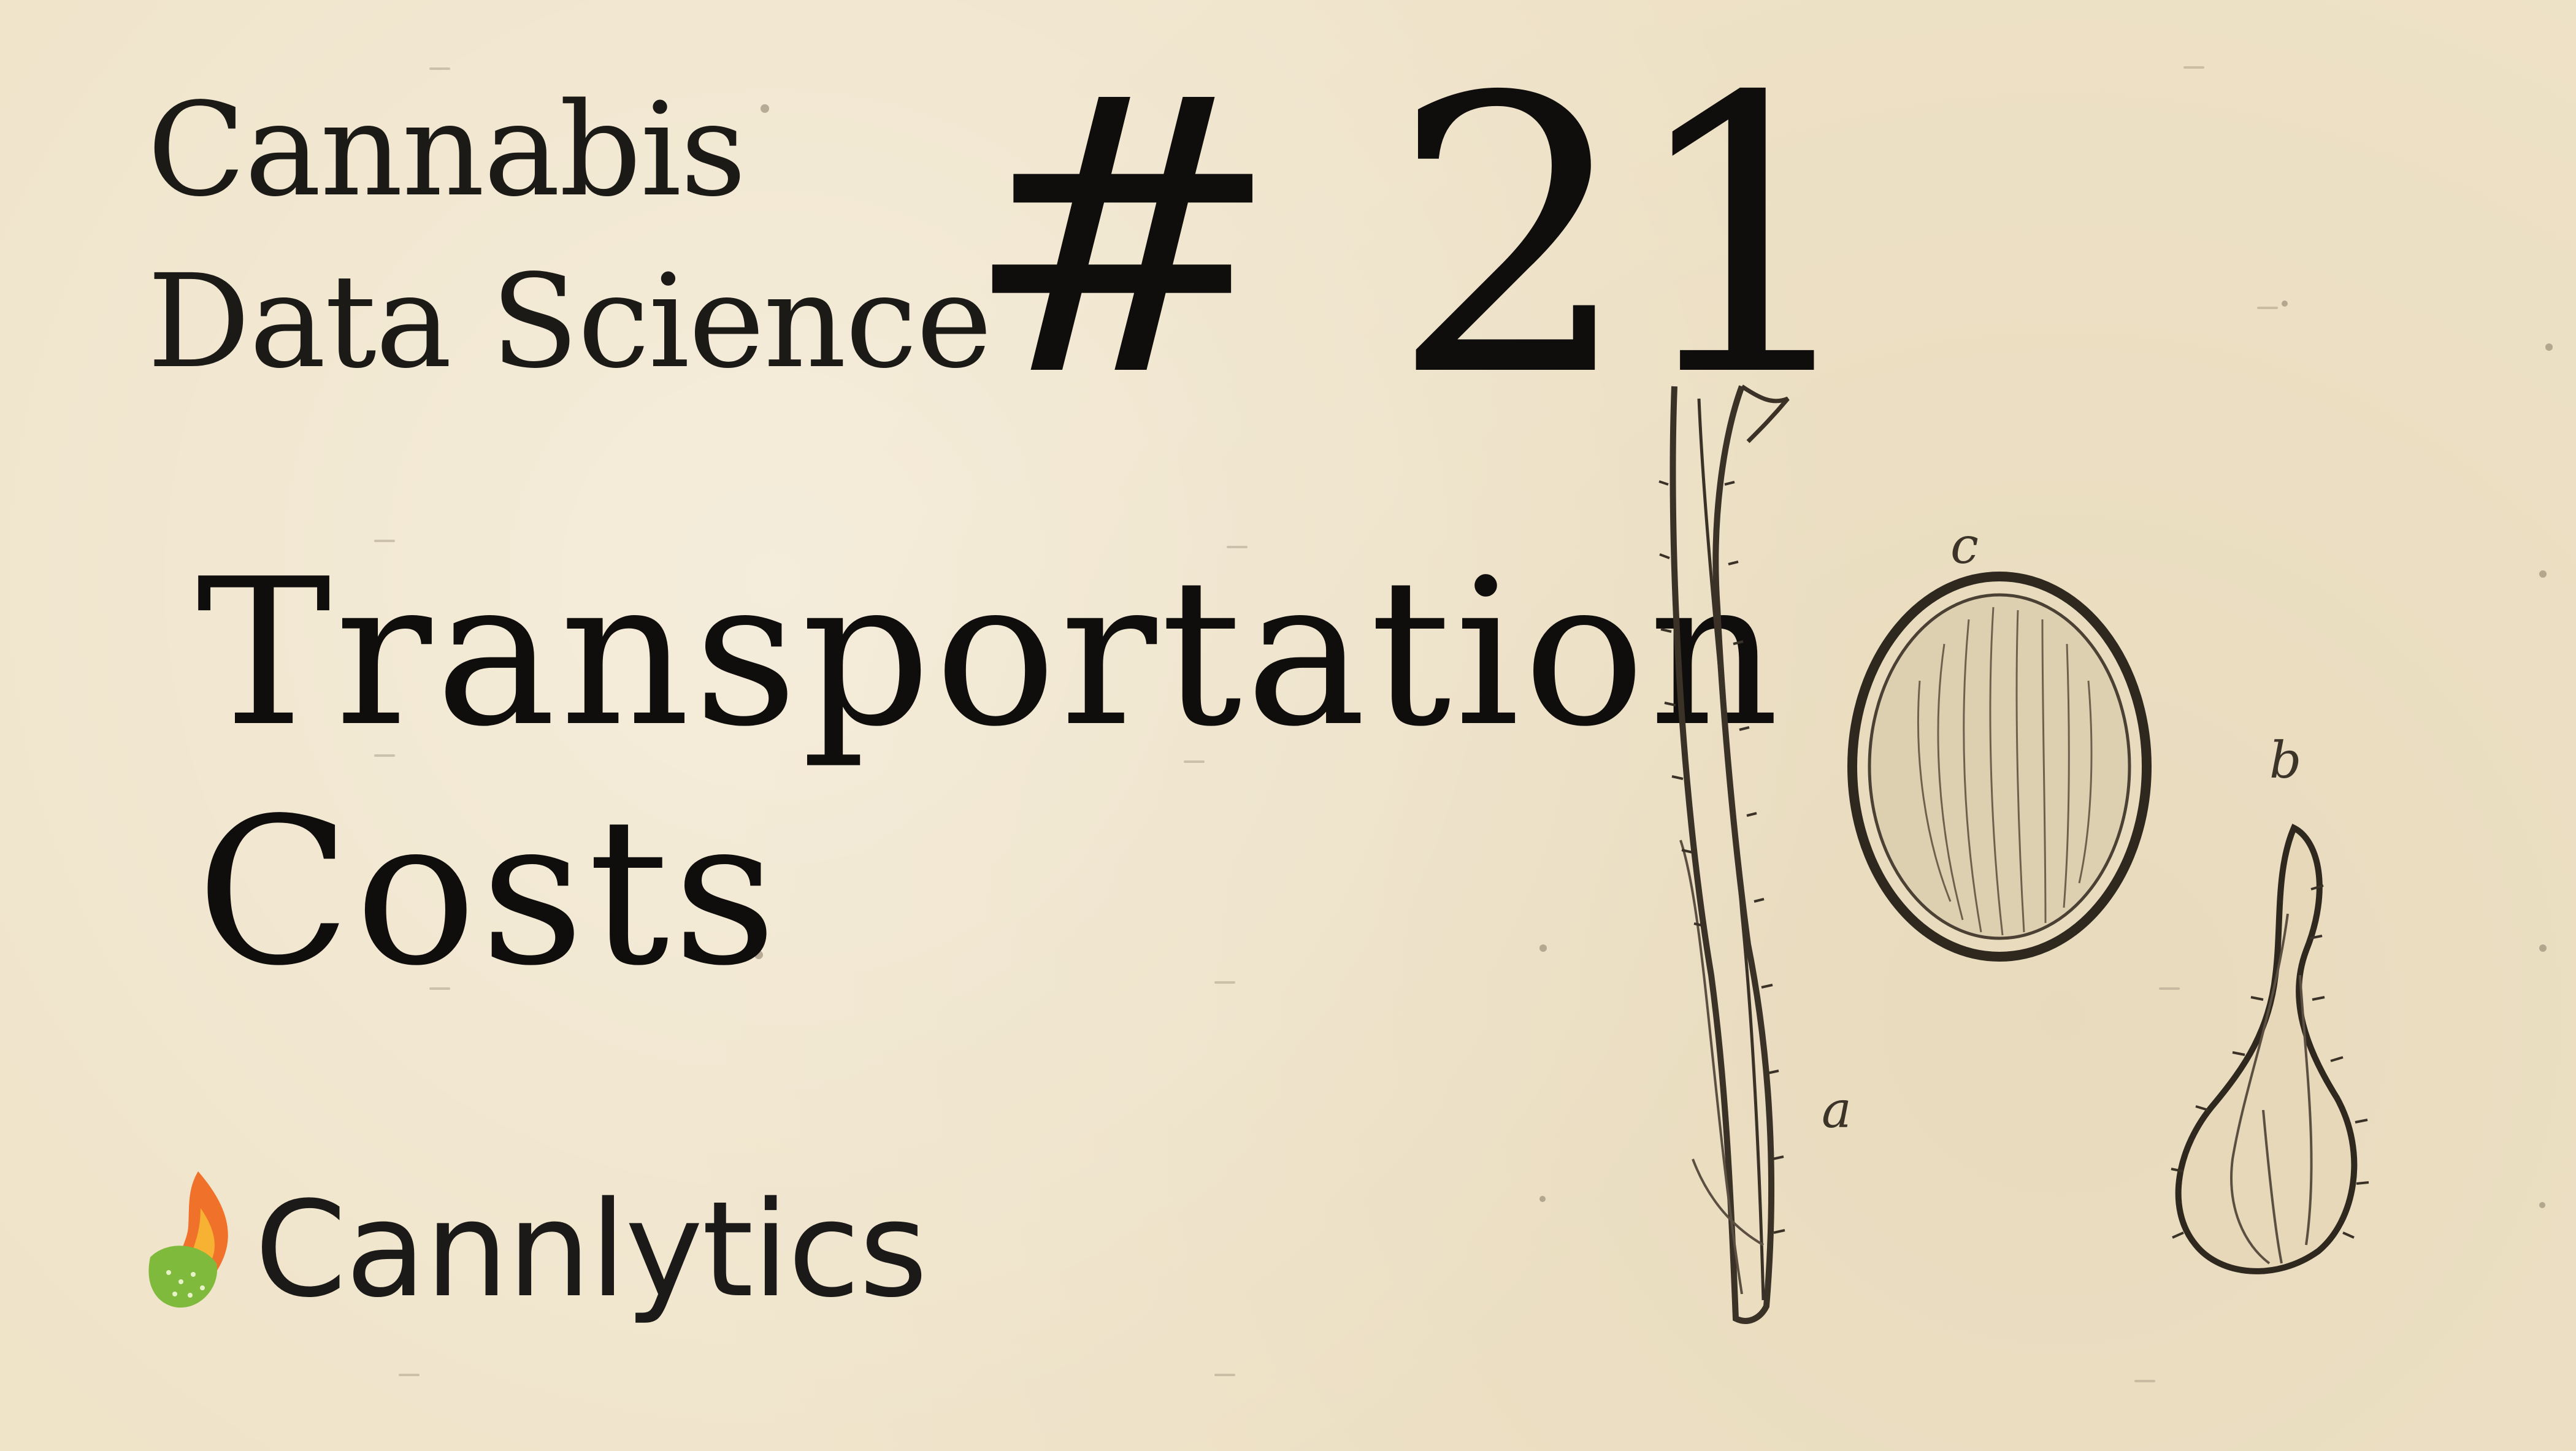 The image size is (2576, 1451). What do you see at coordinates (488, 892) in the screenshot?
I see `topic-title-line-2: Costs` at bounding box center [488, 892].